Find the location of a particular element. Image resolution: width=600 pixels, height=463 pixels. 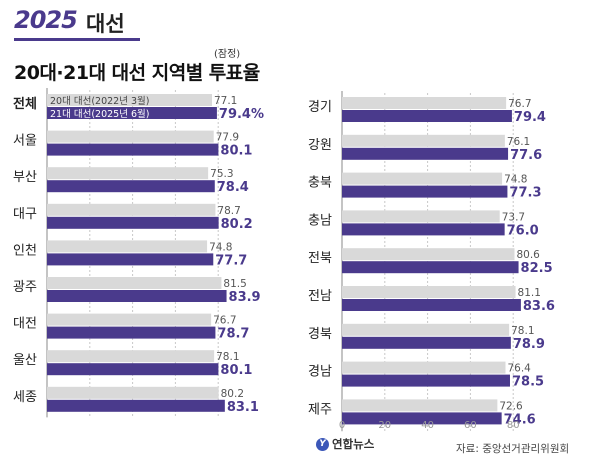

region-label: 울산 is located at coordinates (25, 360).